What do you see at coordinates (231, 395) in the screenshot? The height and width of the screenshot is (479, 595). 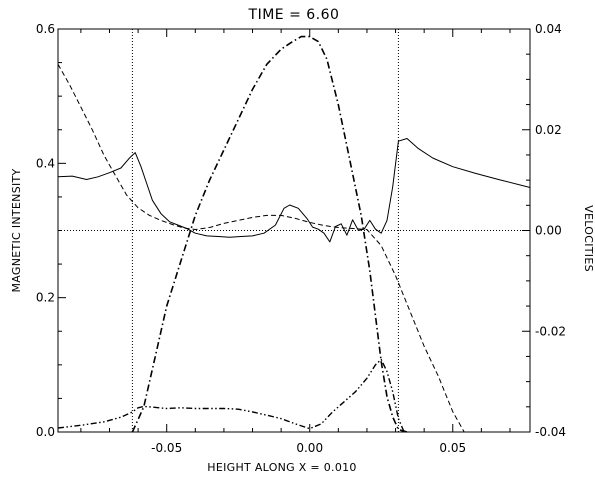 I see `series-line-dash-dot-dot` at bounding box center [231, 395].